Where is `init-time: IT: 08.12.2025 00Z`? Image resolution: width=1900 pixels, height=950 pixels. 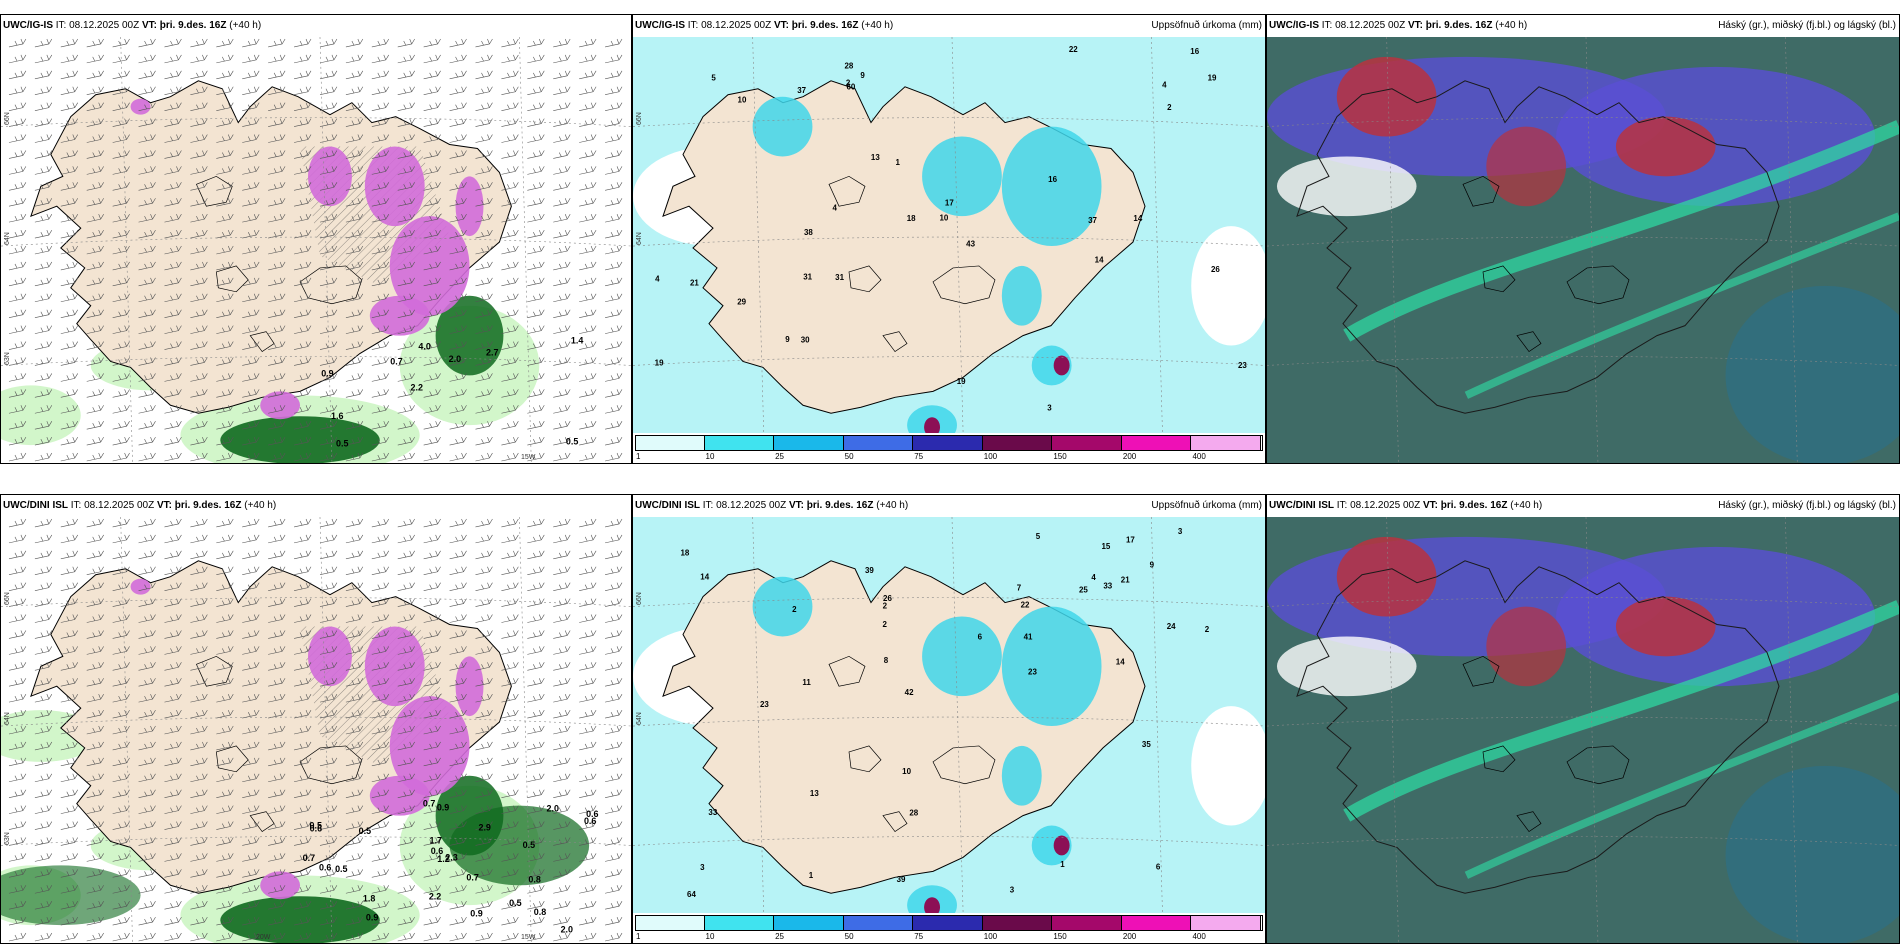
init-time: IT: 08.12.2025 00Z is located at coordinates (1378, 505).